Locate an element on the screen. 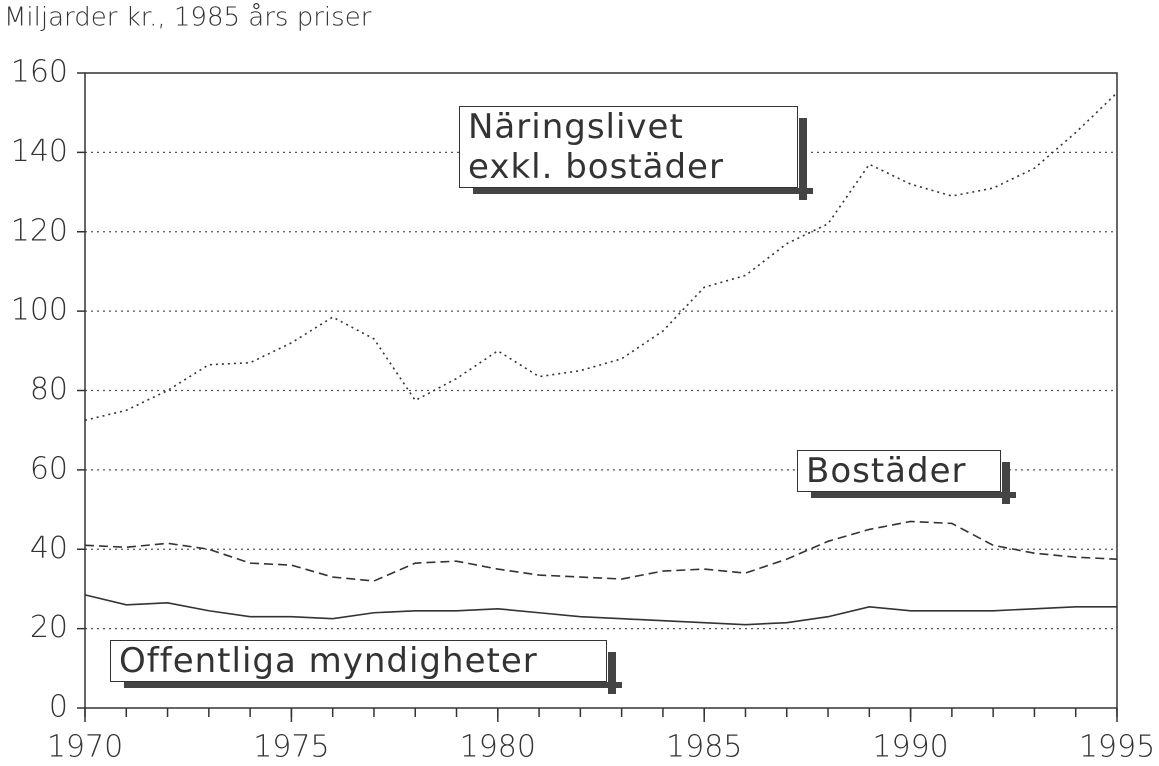 Image resolution: width=1159 pixels, height=766 pixels. x-tick-label: 1980 is located at coordinates (498, 747).